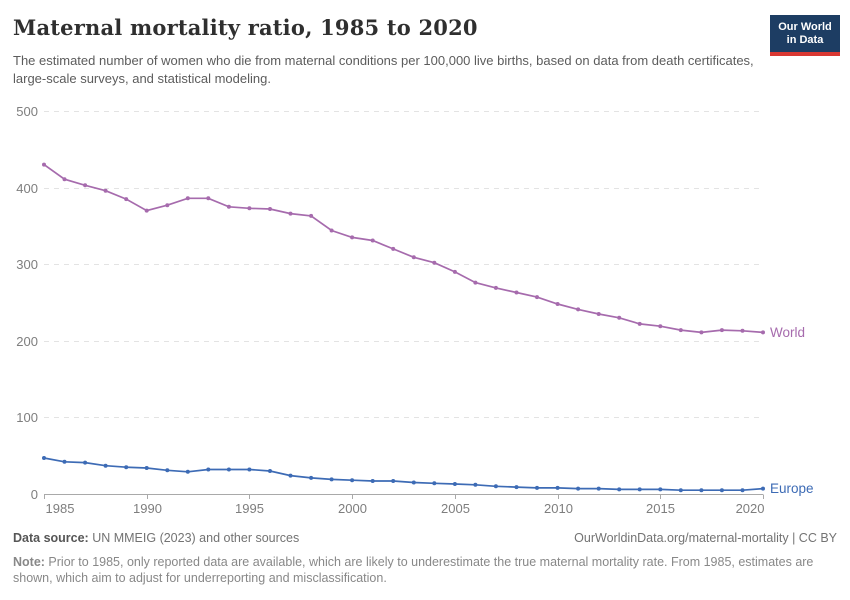 This screenshot has width=850, height=600. What do you see at coordinates (805, 27) in the screenshot?
I see `owid-logo-line1: Our World` at bounding box center [805, 27].